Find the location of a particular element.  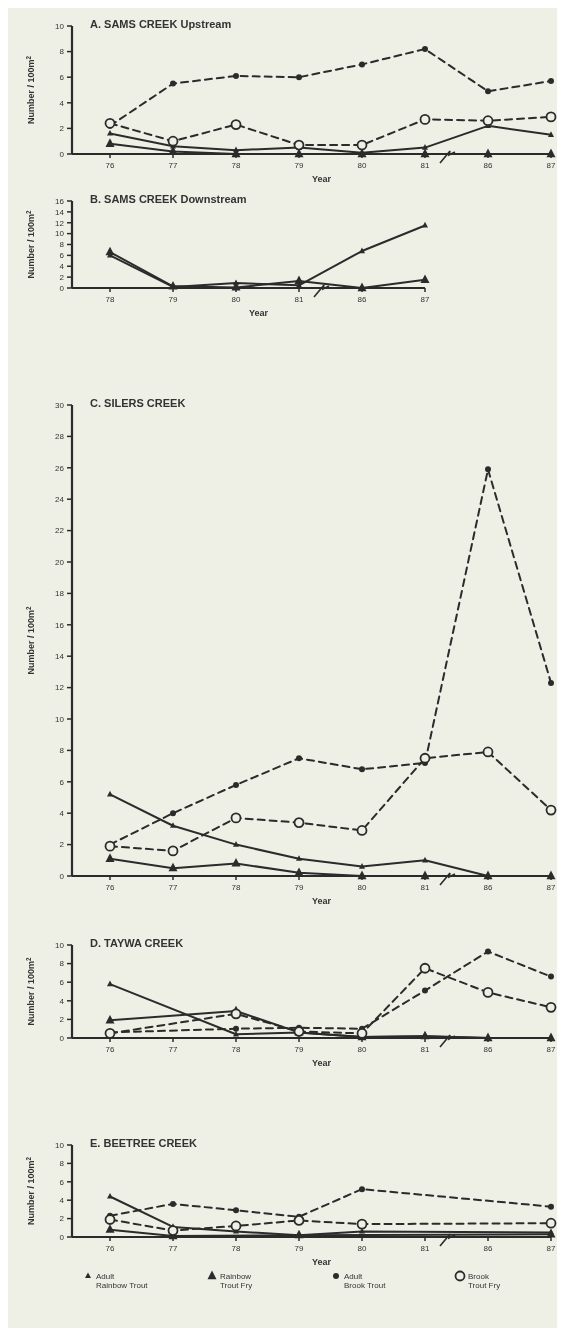

legend-label: Brook Trout Fry is located at coordinates (484, 1281).